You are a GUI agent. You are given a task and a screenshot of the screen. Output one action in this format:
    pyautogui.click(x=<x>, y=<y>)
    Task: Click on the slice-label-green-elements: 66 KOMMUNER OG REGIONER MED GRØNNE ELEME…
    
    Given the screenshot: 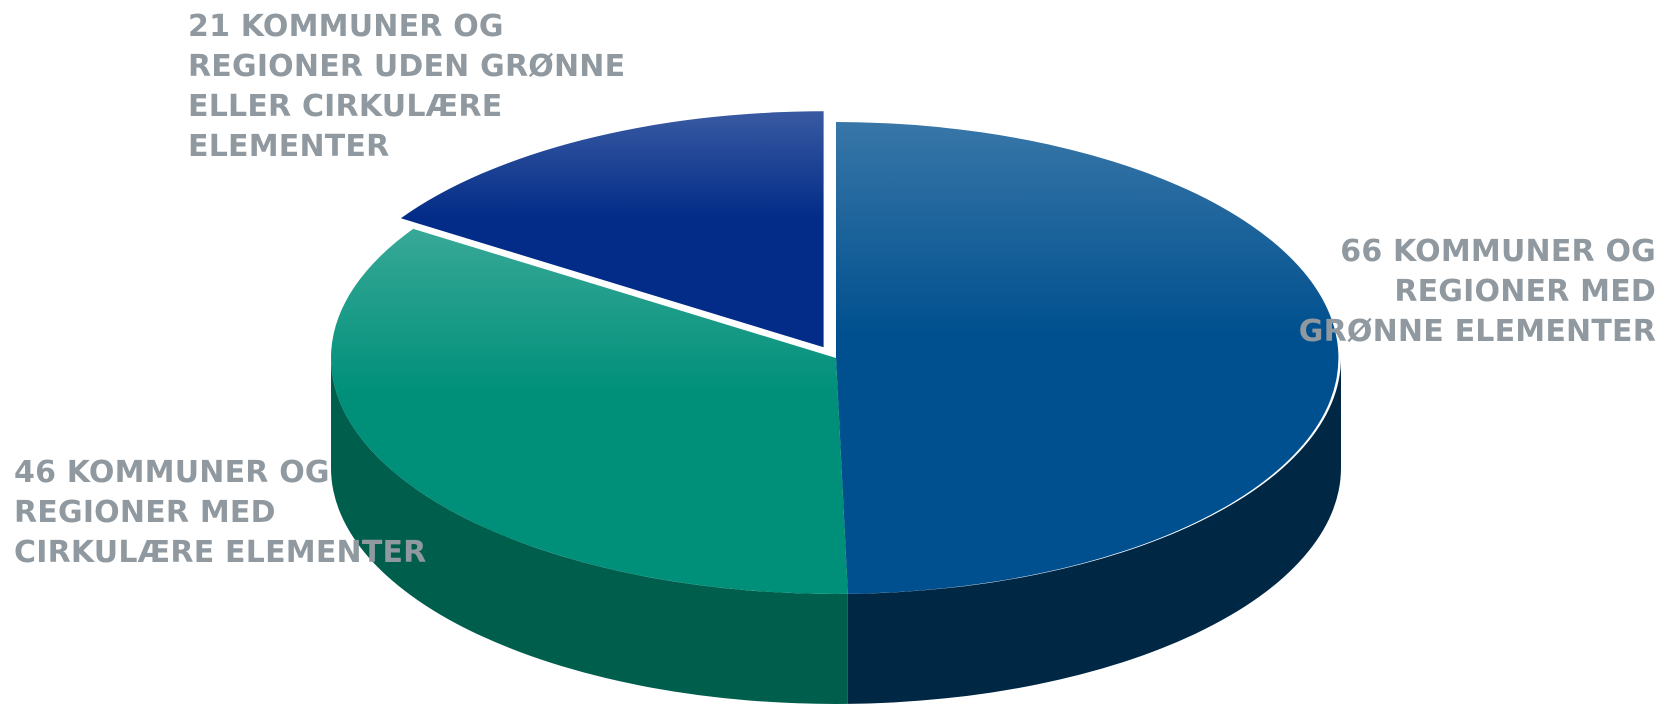 What is the action you would take?
    pyautogui.click(x=1477, y=292)
    